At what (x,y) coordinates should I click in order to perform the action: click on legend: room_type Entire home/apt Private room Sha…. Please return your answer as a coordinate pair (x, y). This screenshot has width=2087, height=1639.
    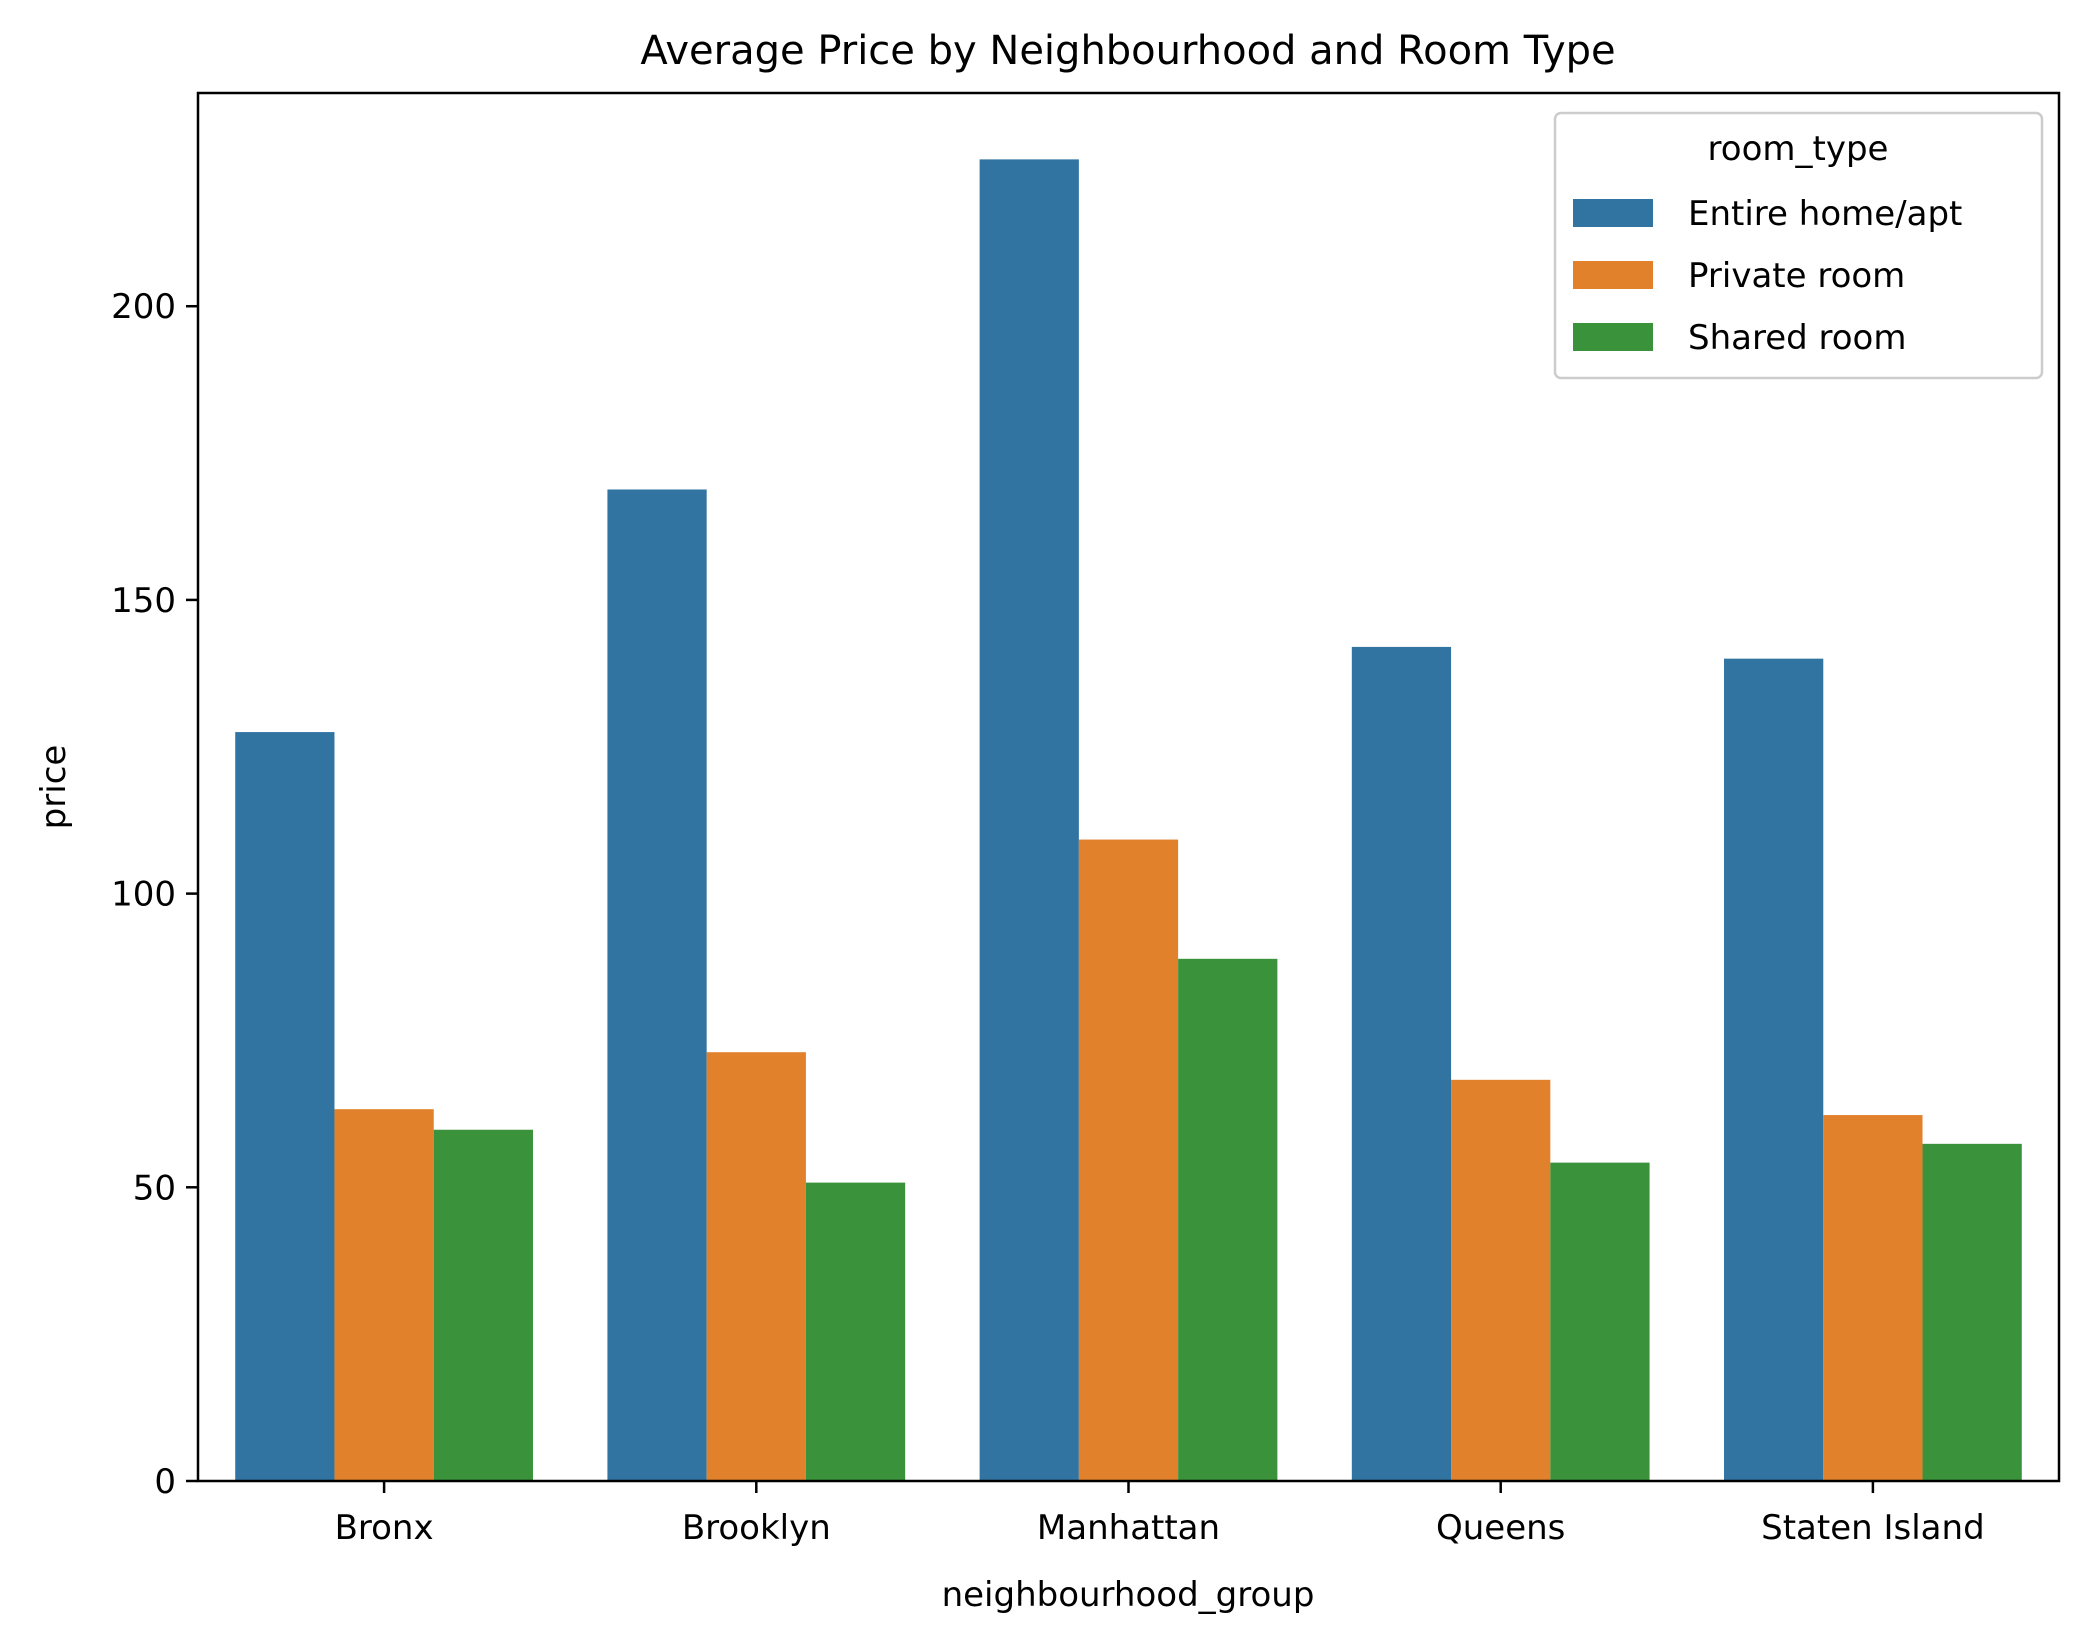
    Looking at the image, I should click on (1798, 245).